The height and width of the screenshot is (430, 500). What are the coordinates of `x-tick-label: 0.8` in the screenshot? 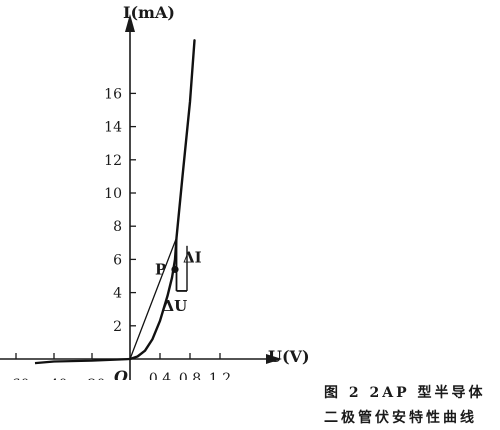 It's located at (190, 375).